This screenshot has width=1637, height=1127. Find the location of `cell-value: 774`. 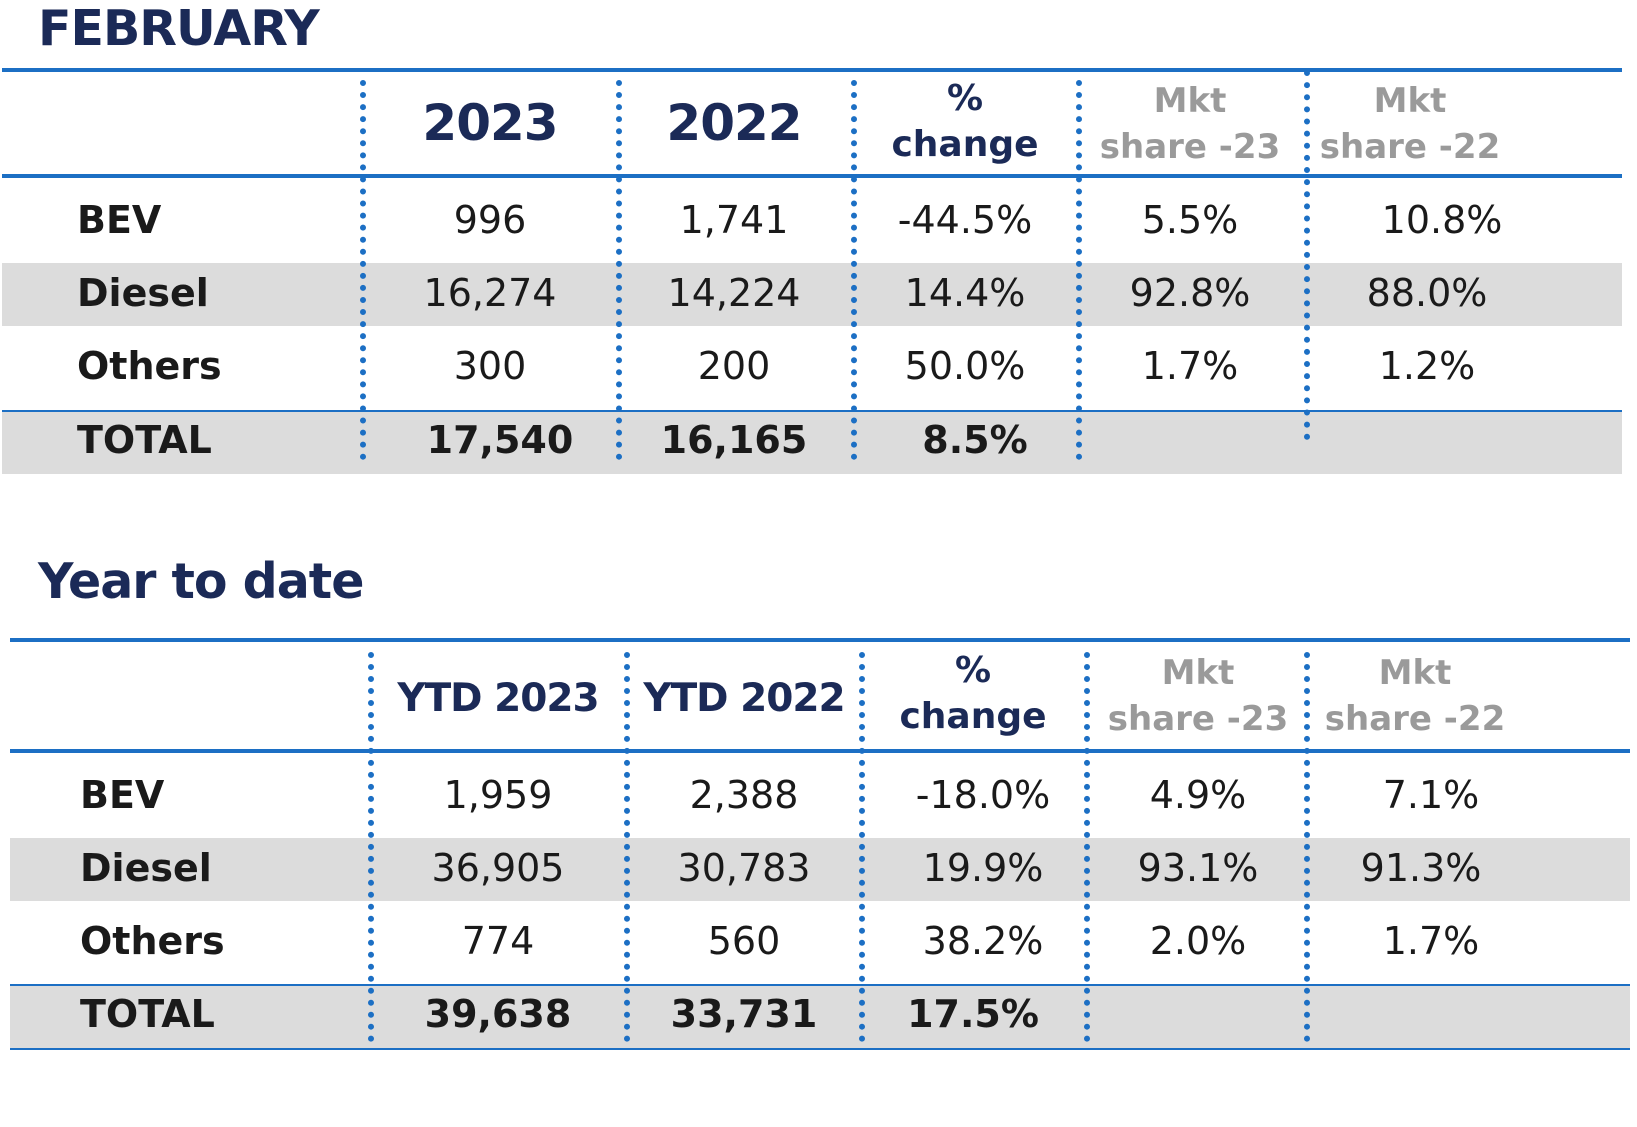

cell-value: 774 is located at coordinates (498, 941).